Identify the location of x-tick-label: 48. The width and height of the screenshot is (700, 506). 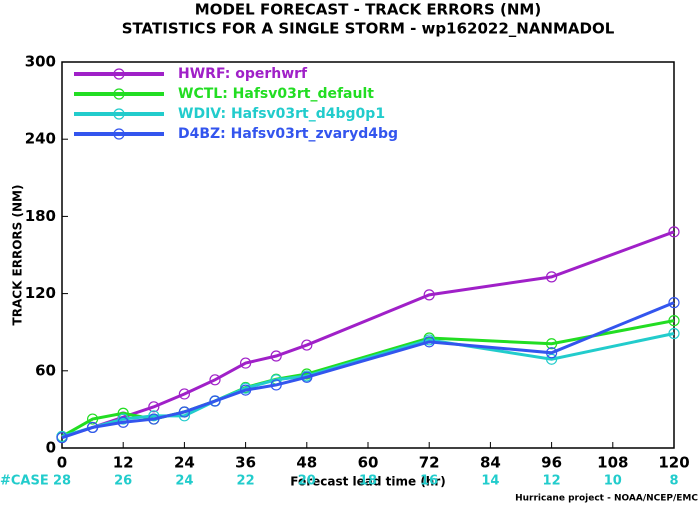
(306, 463).